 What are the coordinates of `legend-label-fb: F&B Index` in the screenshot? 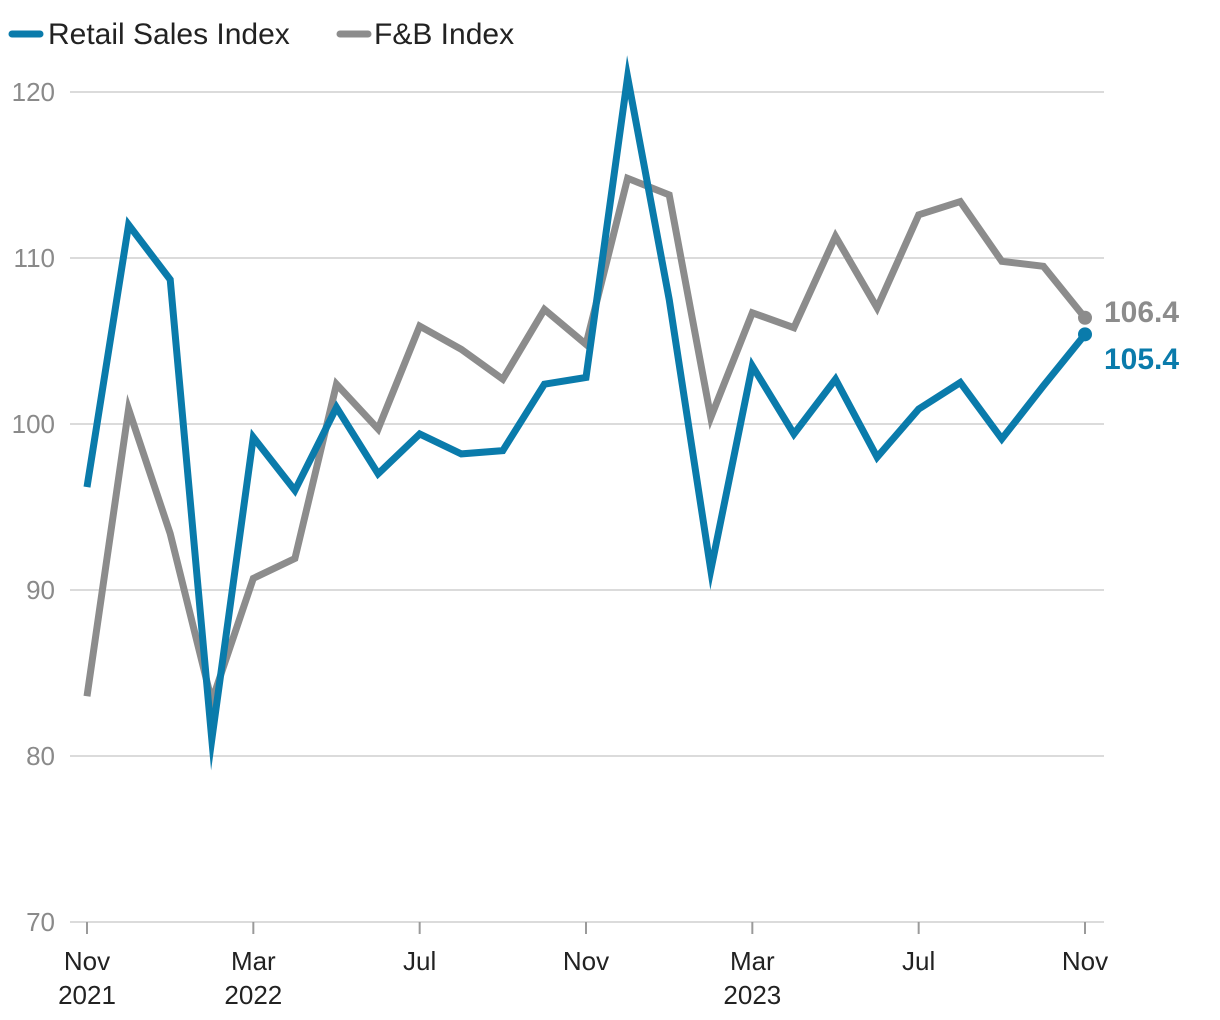 It's located at (444, 34).